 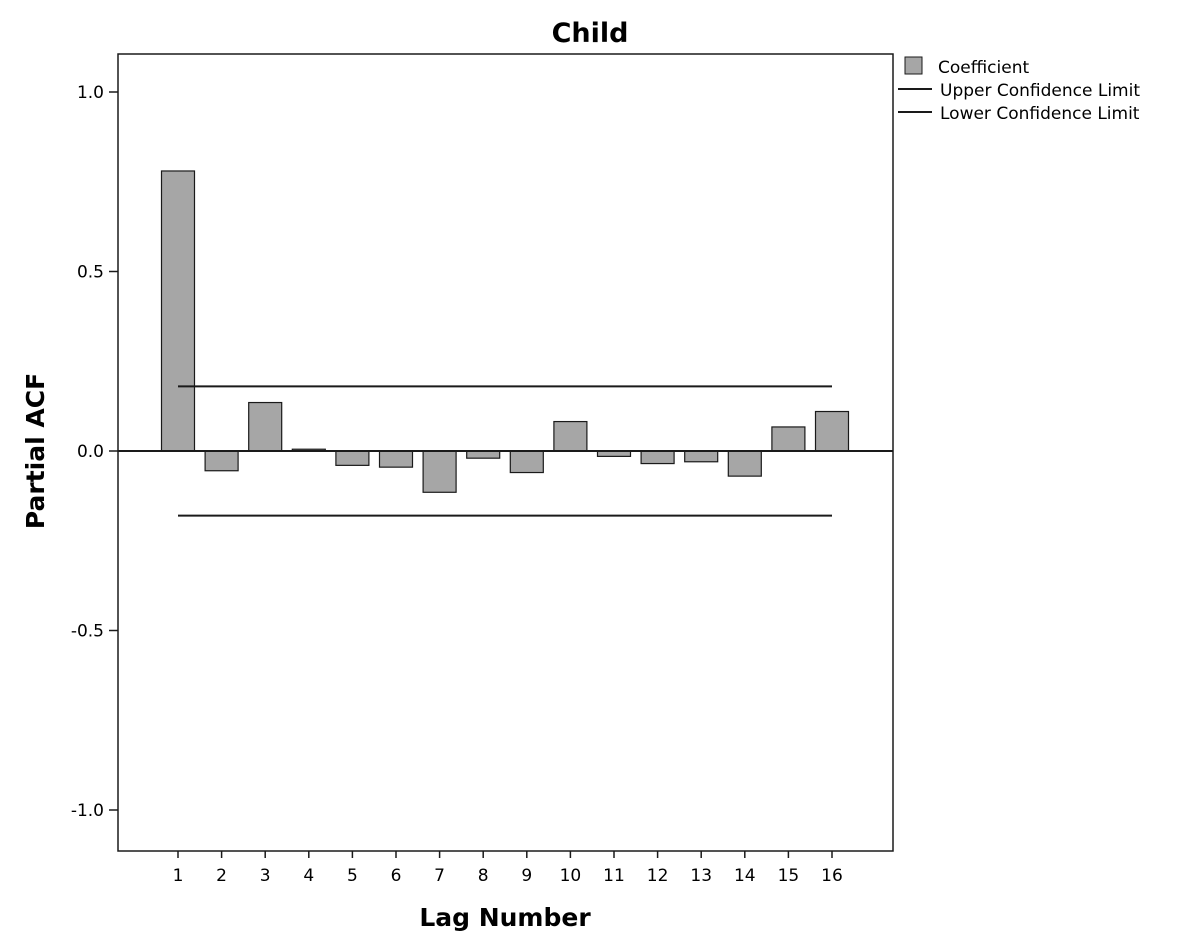 I want to click on legend-swatch-coefficient, so click(x=913, y=65).